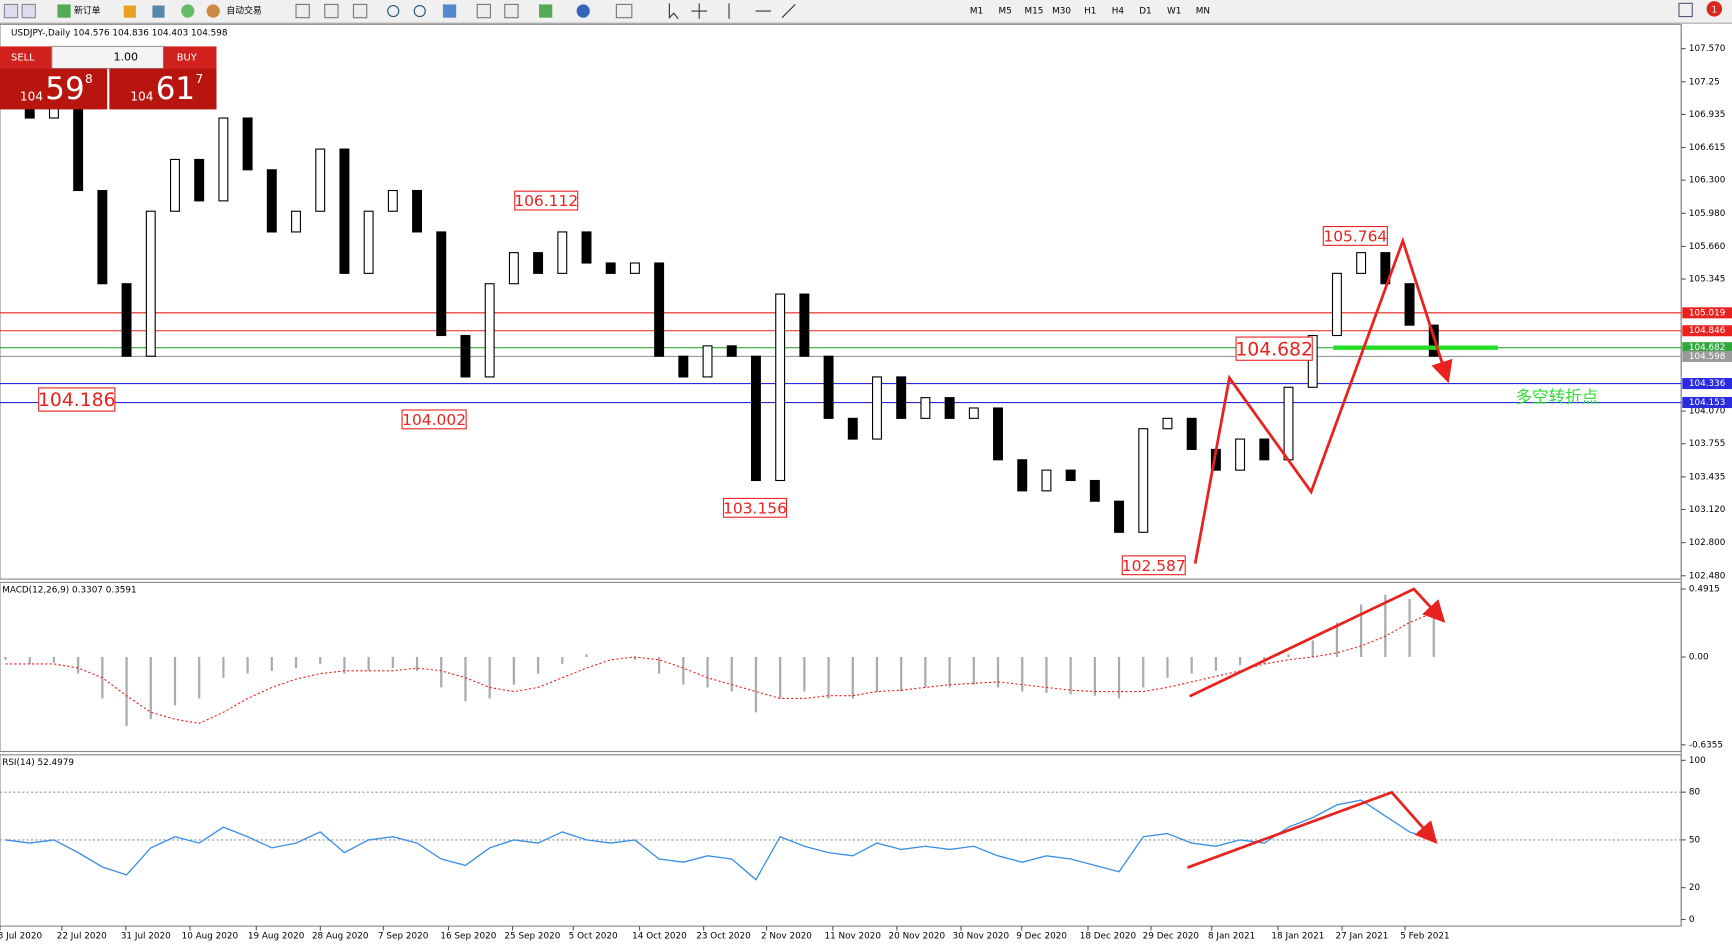 Image resolution: width=1732 pixels, height=946 pixels. I want to click on notification-badge, so click(1714, 9).